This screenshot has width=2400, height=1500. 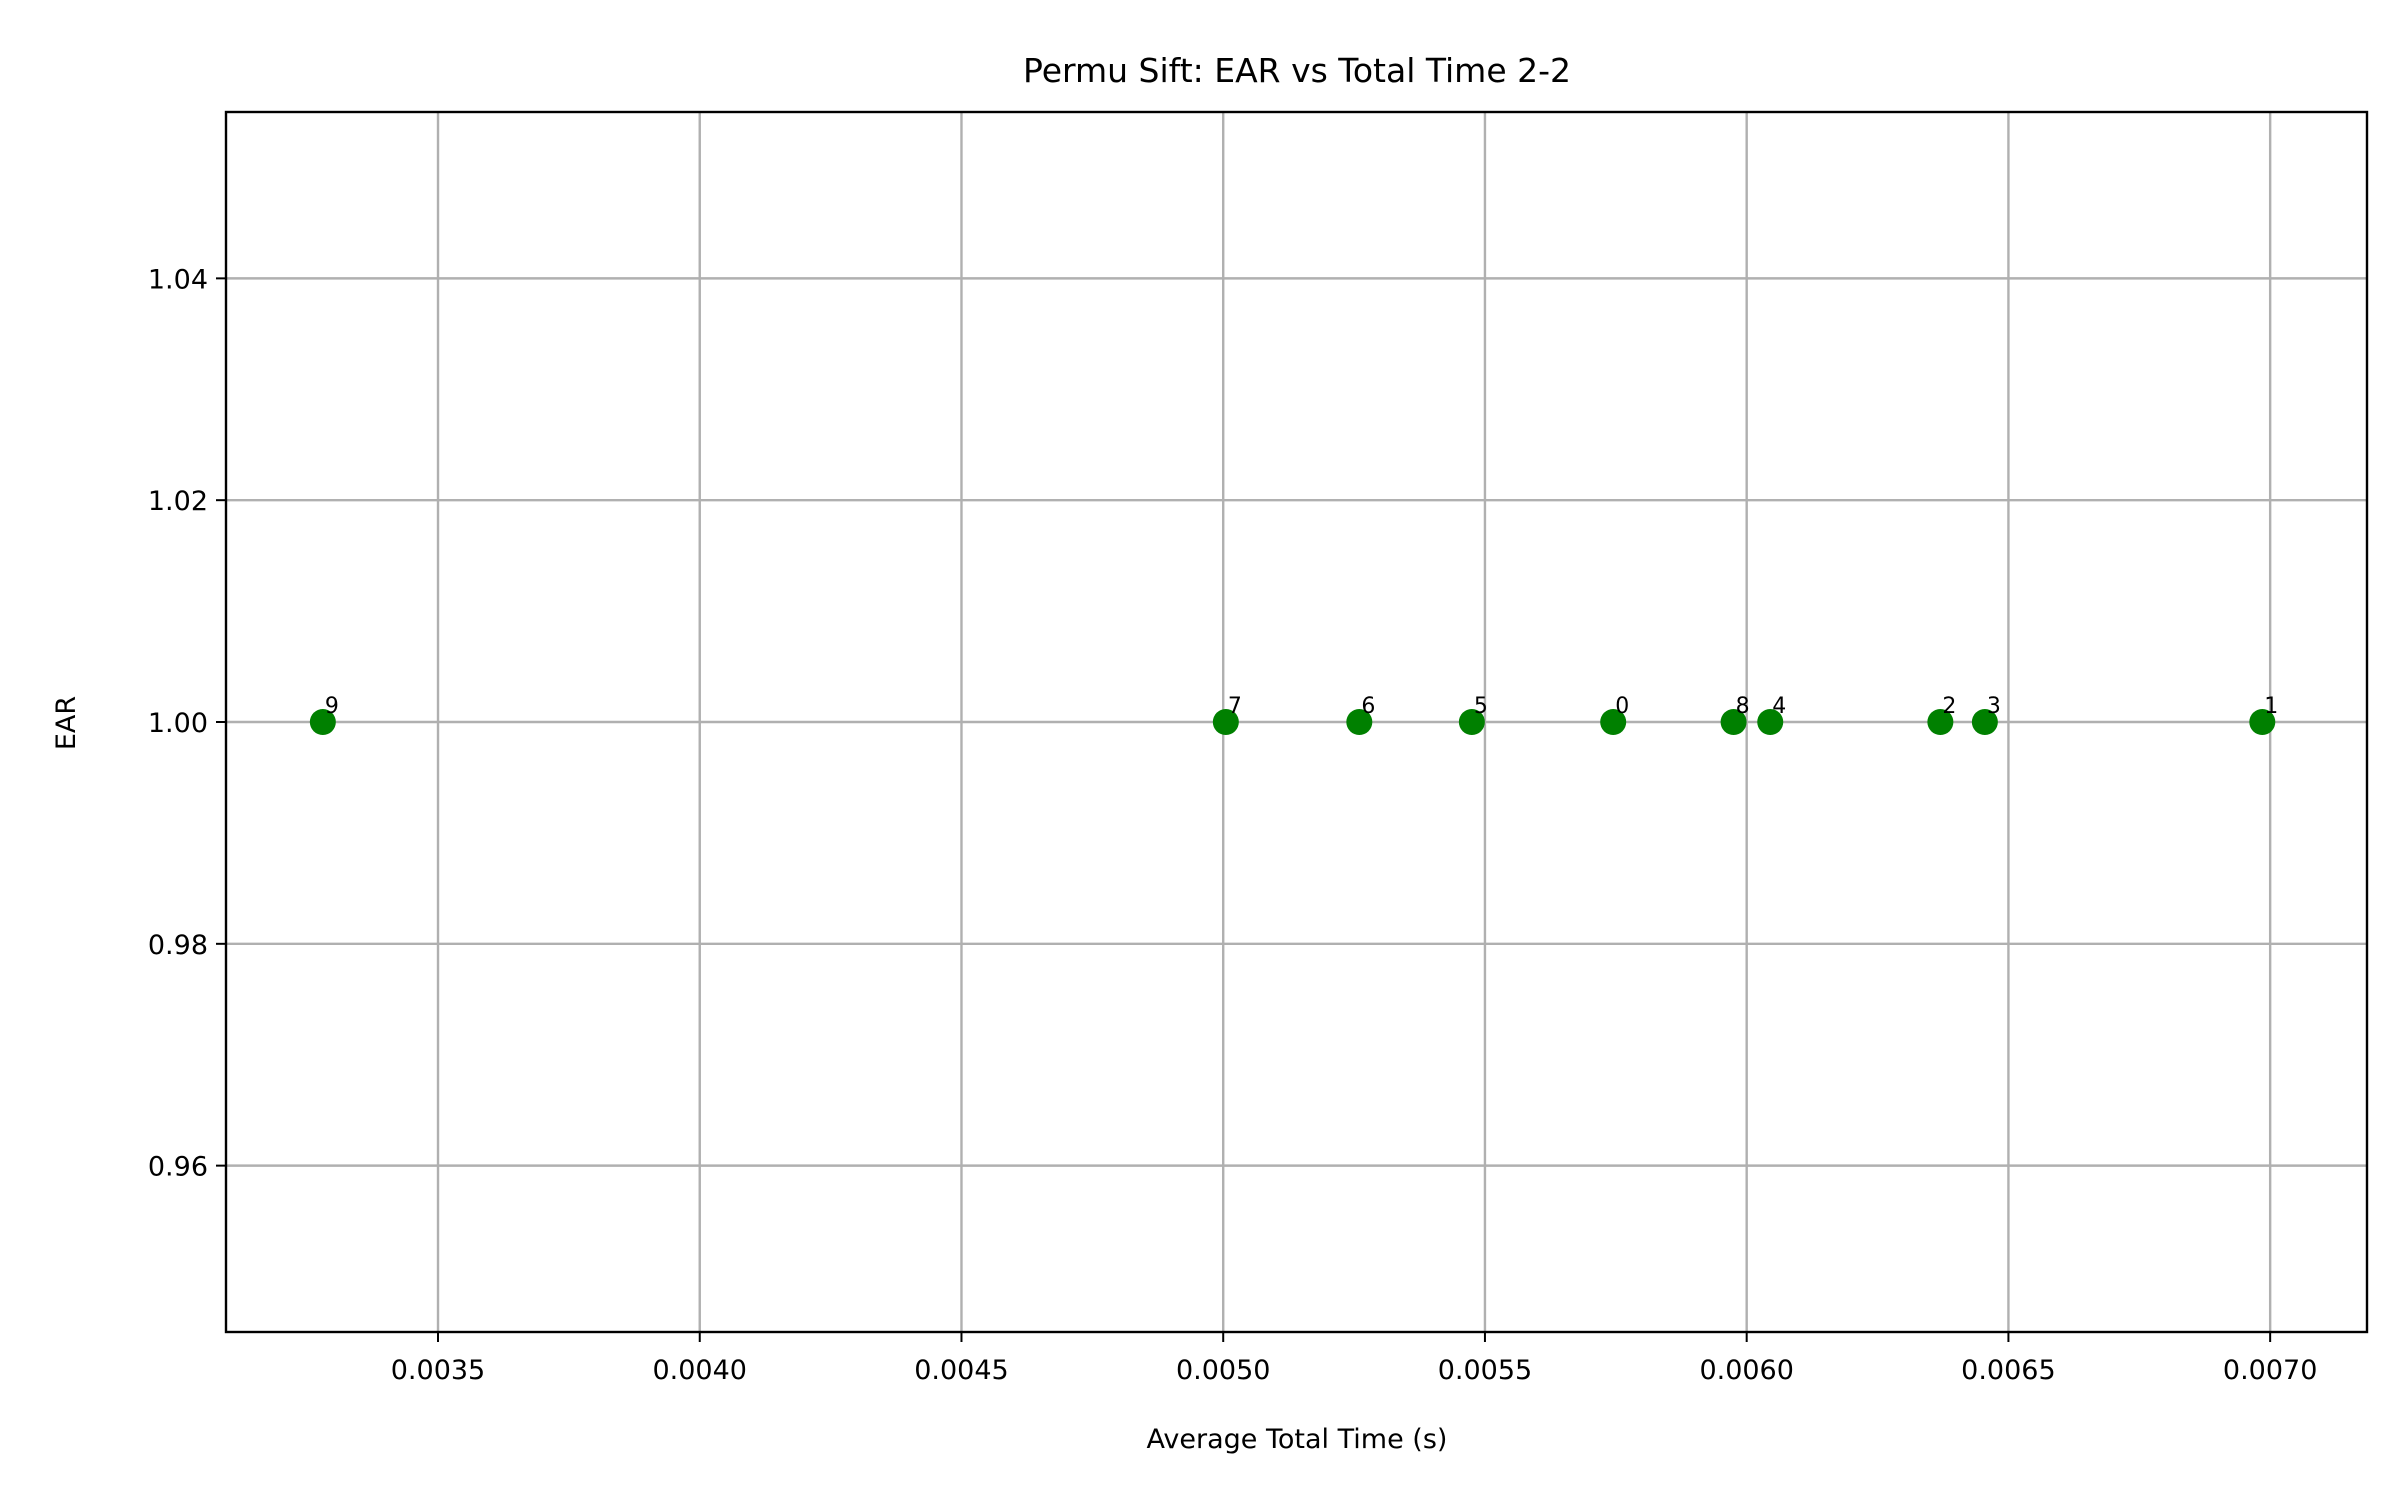 What do you see at coordinates (178, 501) in the screenshot?
I see `y-tick-label: 1.02` at bounding box center [178, 501].